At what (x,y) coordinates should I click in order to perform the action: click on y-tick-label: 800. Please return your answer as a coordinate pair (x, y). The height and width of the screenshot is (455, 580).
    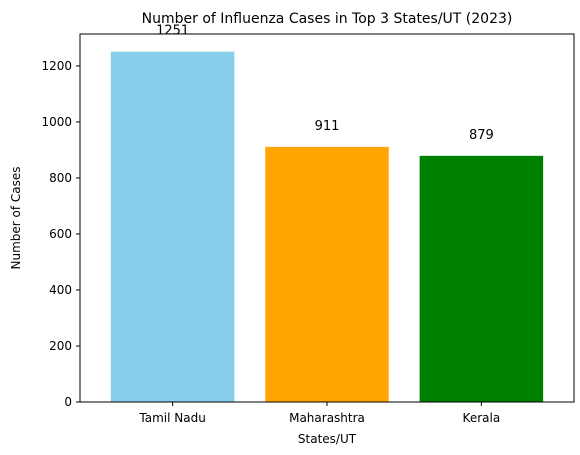
    Looking at the image, I should click on (60, 178).